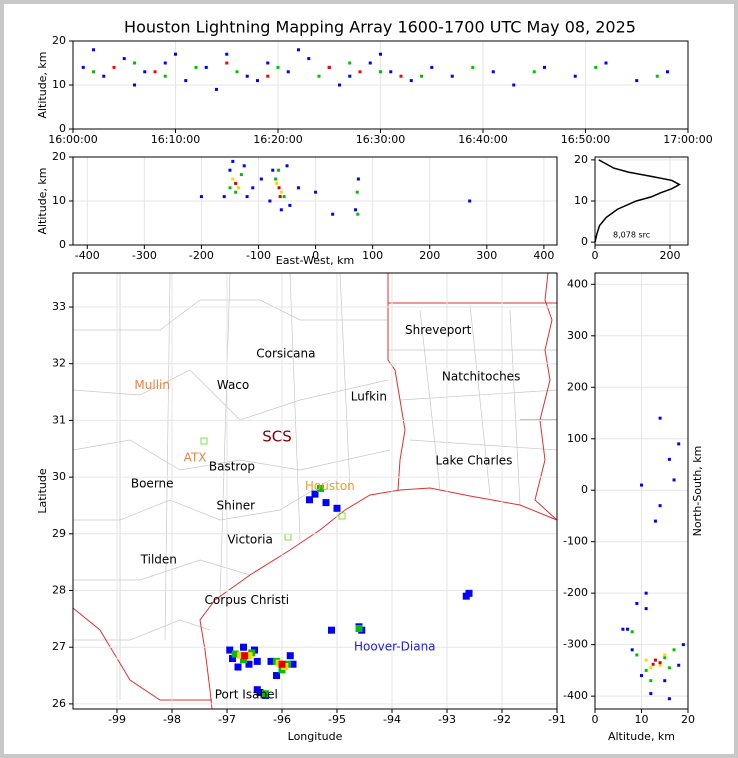  Describe the element at coordinates (438, 330) in the screenshot. I see `place-label: Shreveport` at that location.